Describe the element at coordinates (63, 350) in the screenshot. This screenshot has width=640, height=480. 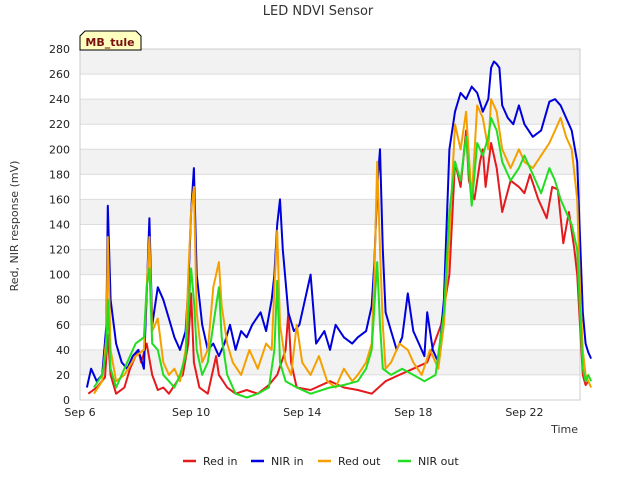
I see `y-tick-label: 40` at that location.